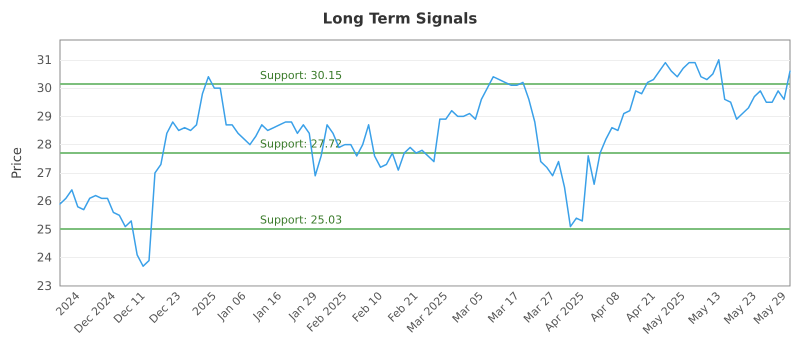  I want to click on x-tick-label: Feb 10, so click(368, 307).